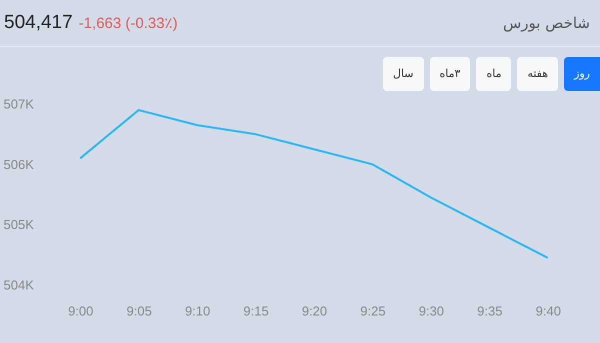 The height and width of the screenshot is (343, 600). What do you see at coordinates (128, 23) in the screenshot?
I see `text: -1,663 (-0.33٪)` at bounding box center [128, 23].